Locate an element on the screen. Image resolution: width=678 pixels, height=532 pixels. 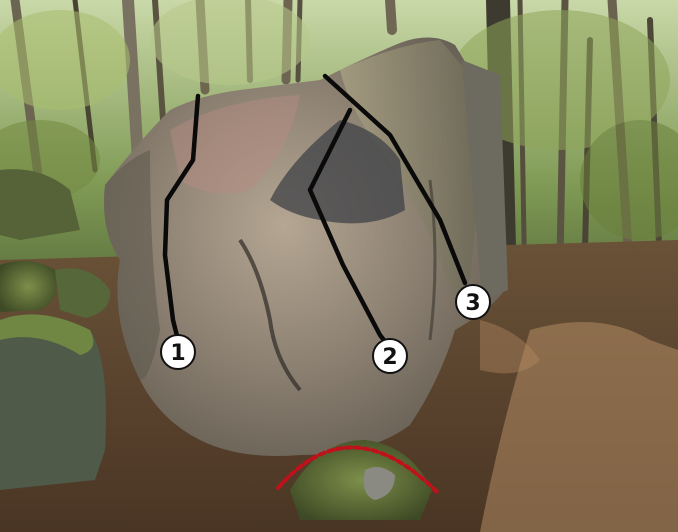
route-marker-3: 3 is located at coordinates (473, 302).